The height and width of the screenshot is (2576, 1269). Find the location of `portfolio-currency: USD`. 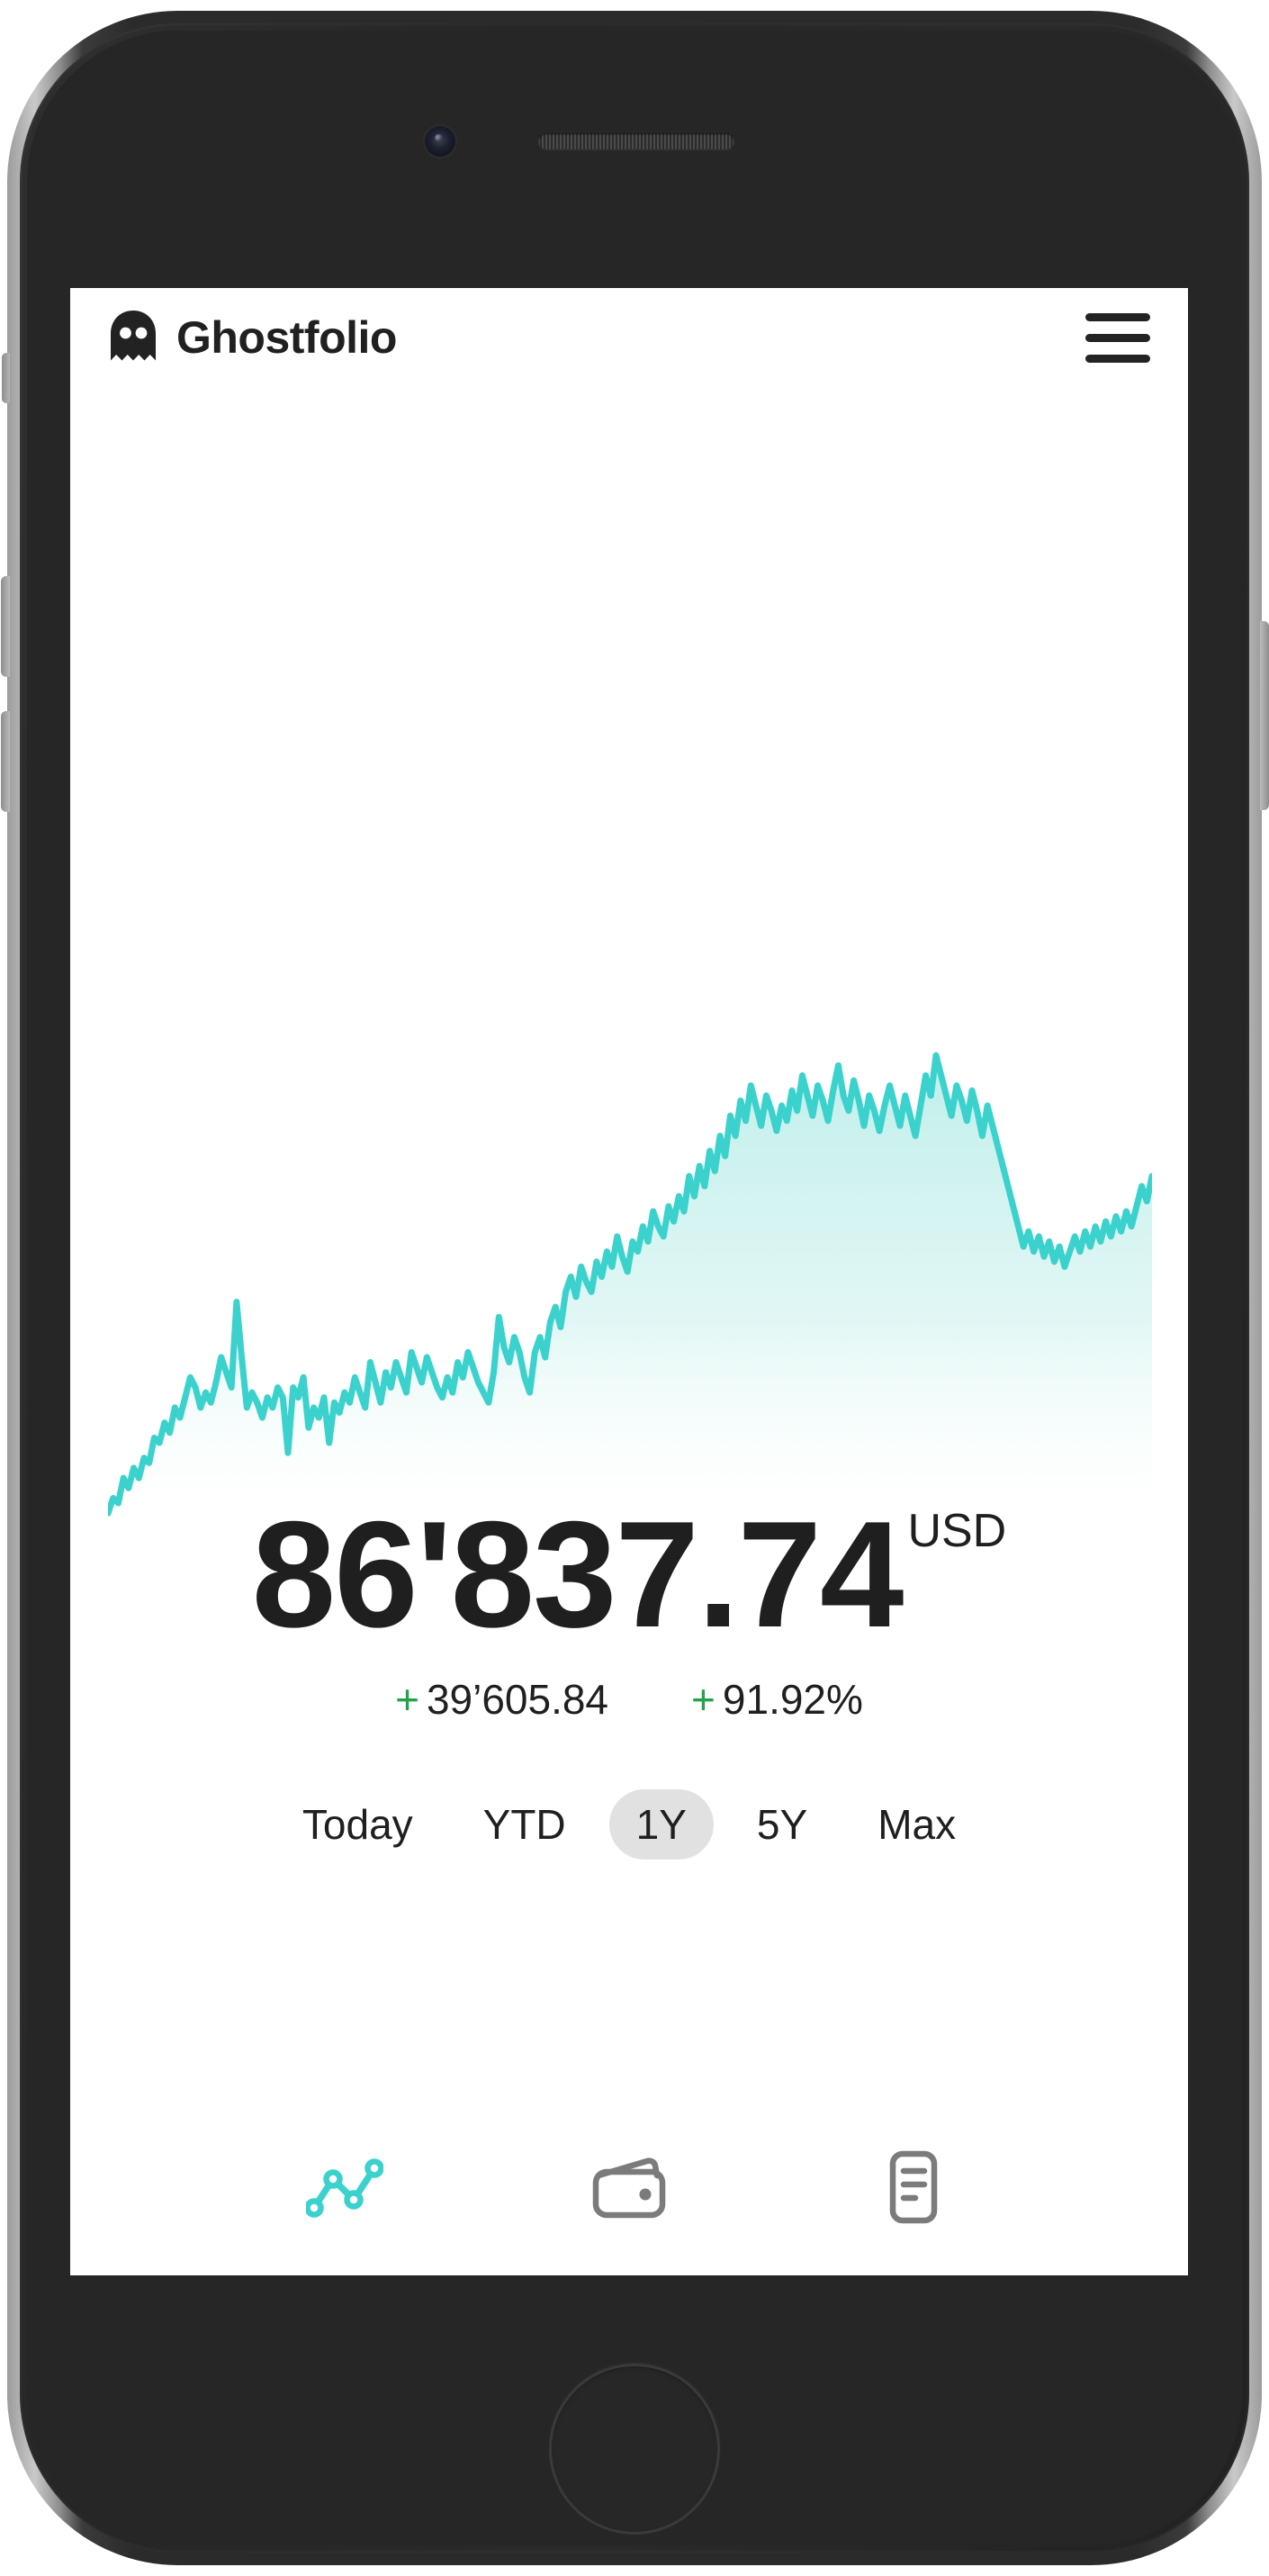

portfolio-currency: USD is located at coordinates (957, 1531).